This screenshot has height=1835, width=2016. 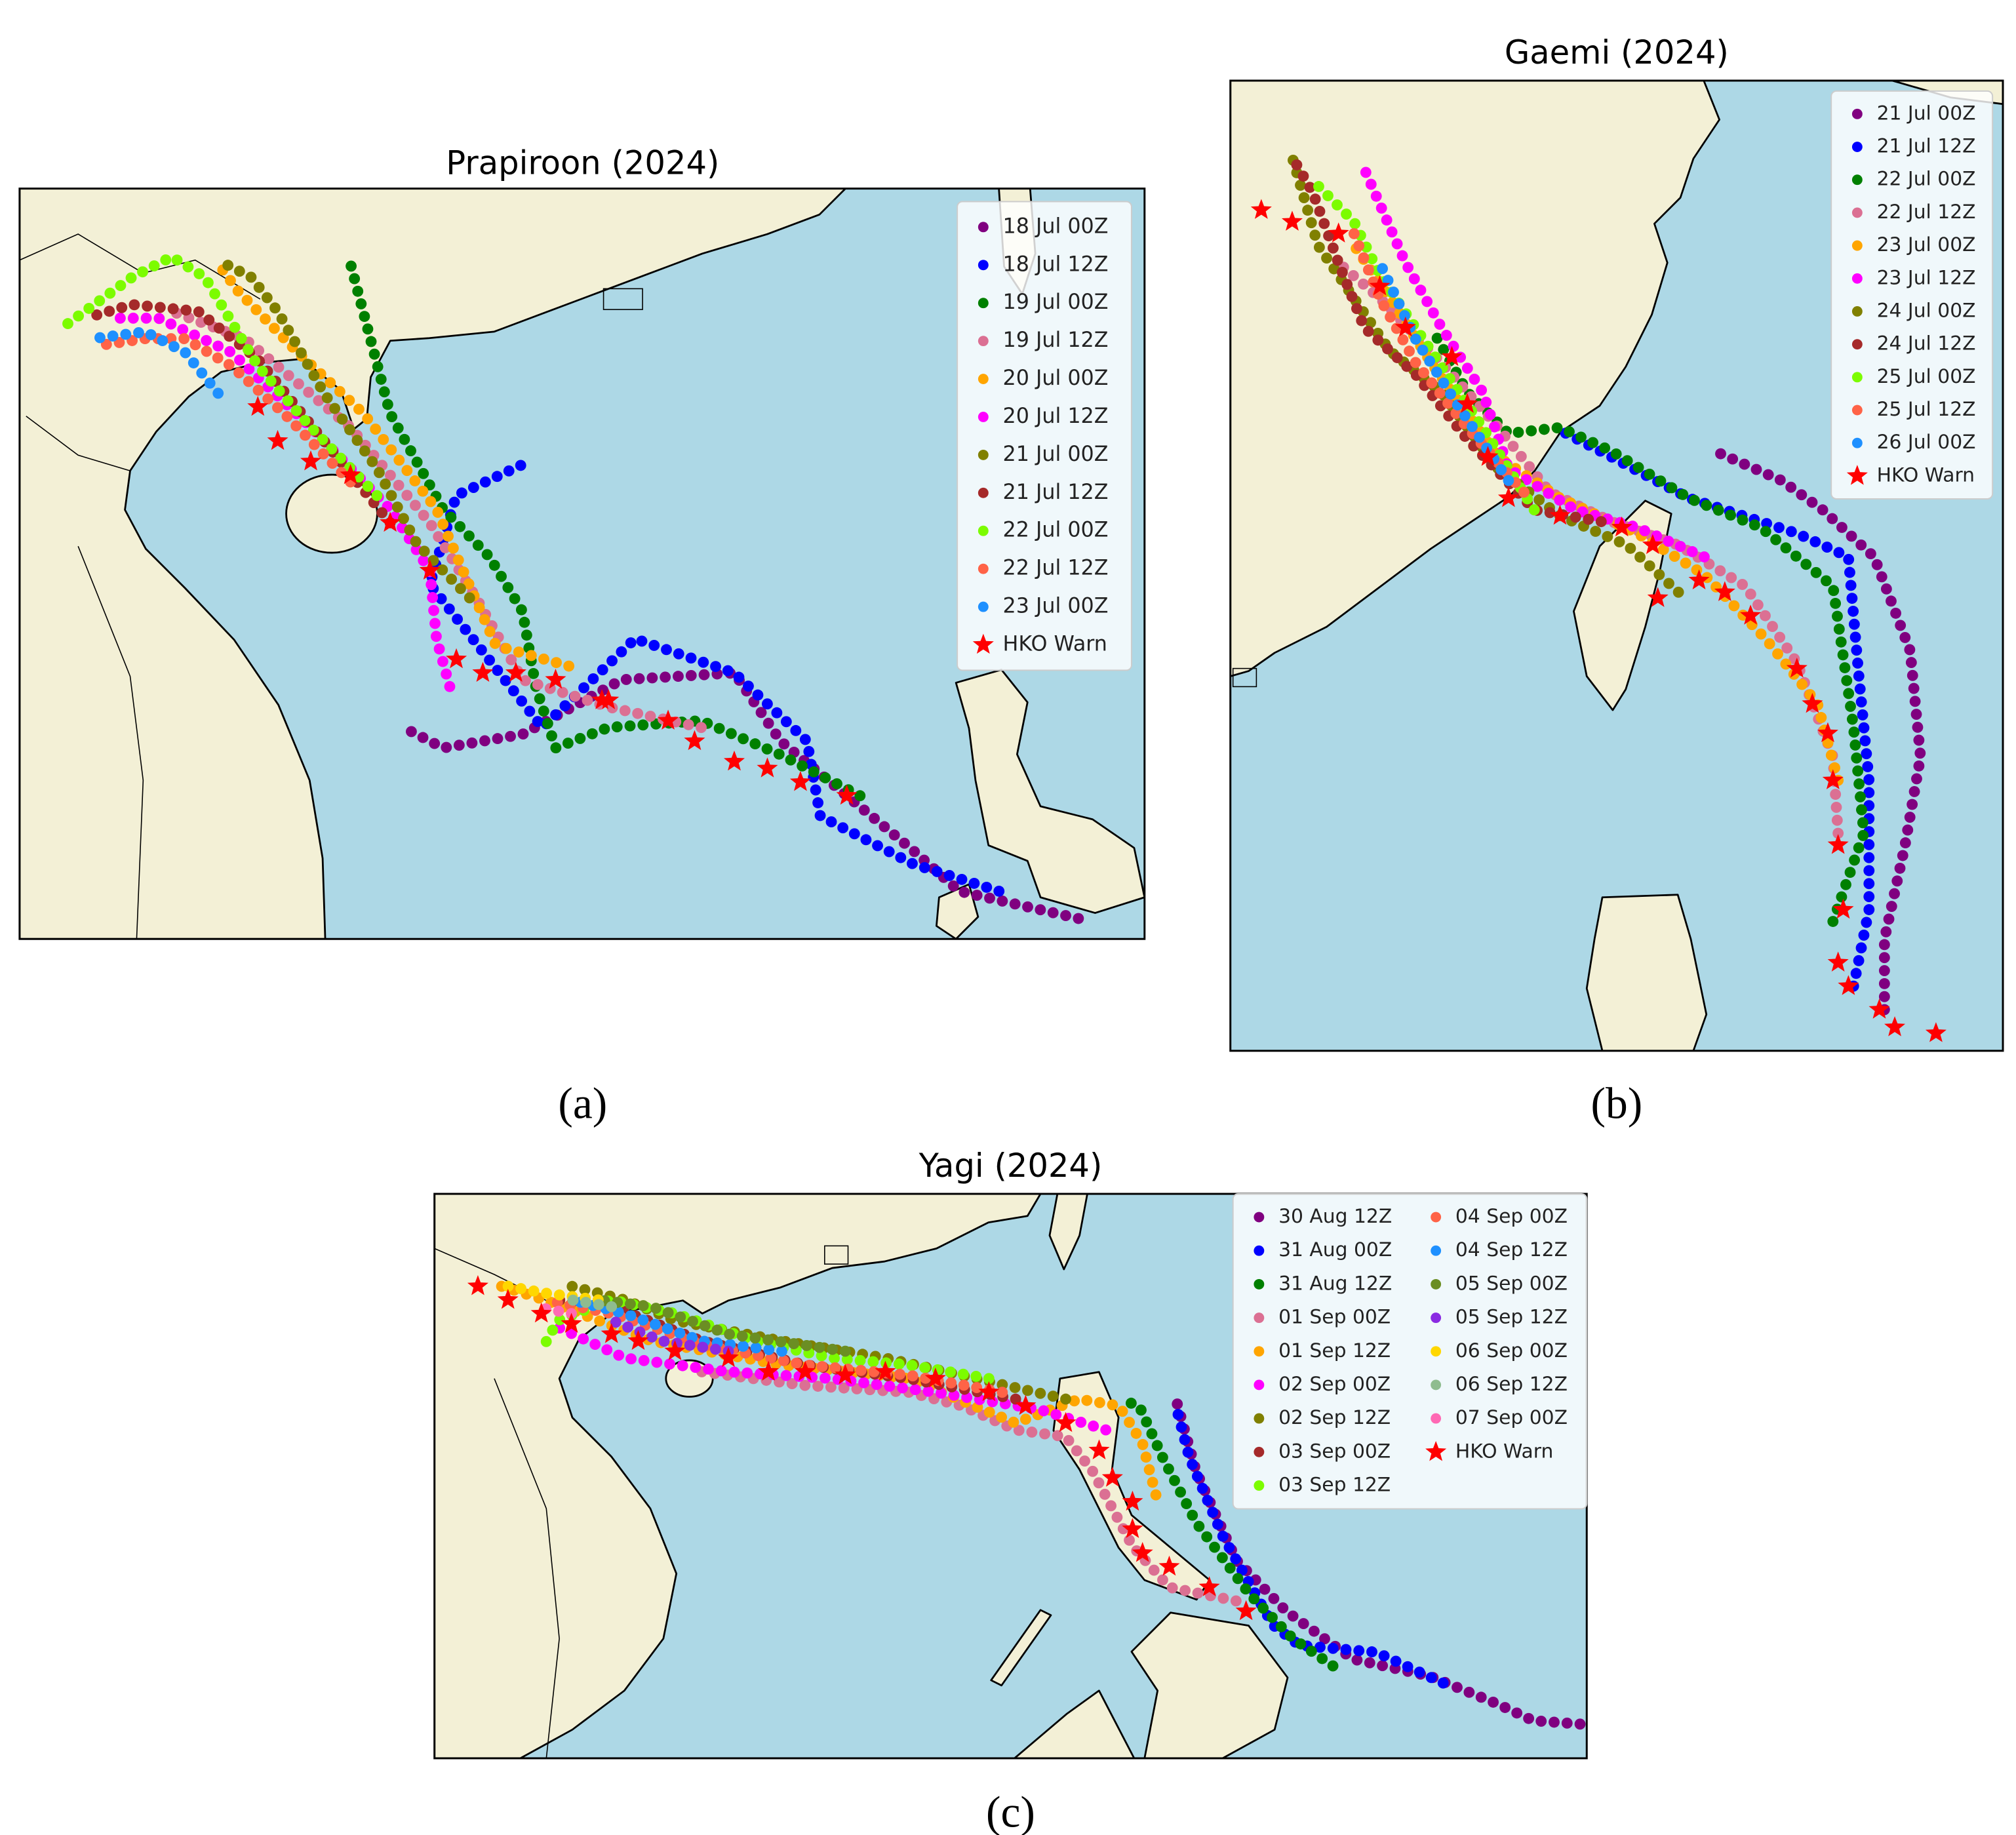 What do you see at coordinates (1021, 1648) in the screenshot?
I see `palawan` at bounding box center [1021, 1648].